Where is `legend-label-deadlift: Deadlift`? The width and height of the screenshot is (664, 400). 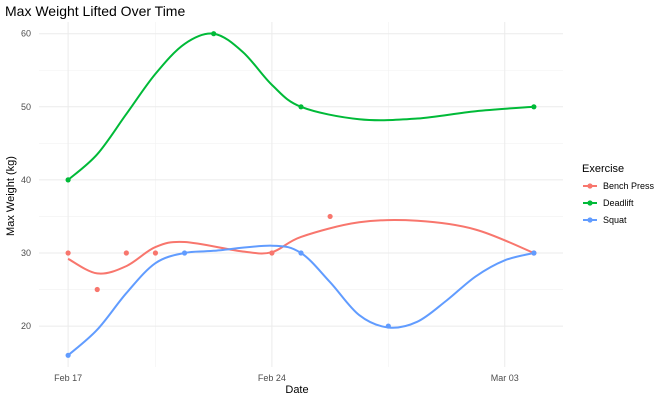 legend-label-deadlift: Deadlift is located at coordinates (618, 203).